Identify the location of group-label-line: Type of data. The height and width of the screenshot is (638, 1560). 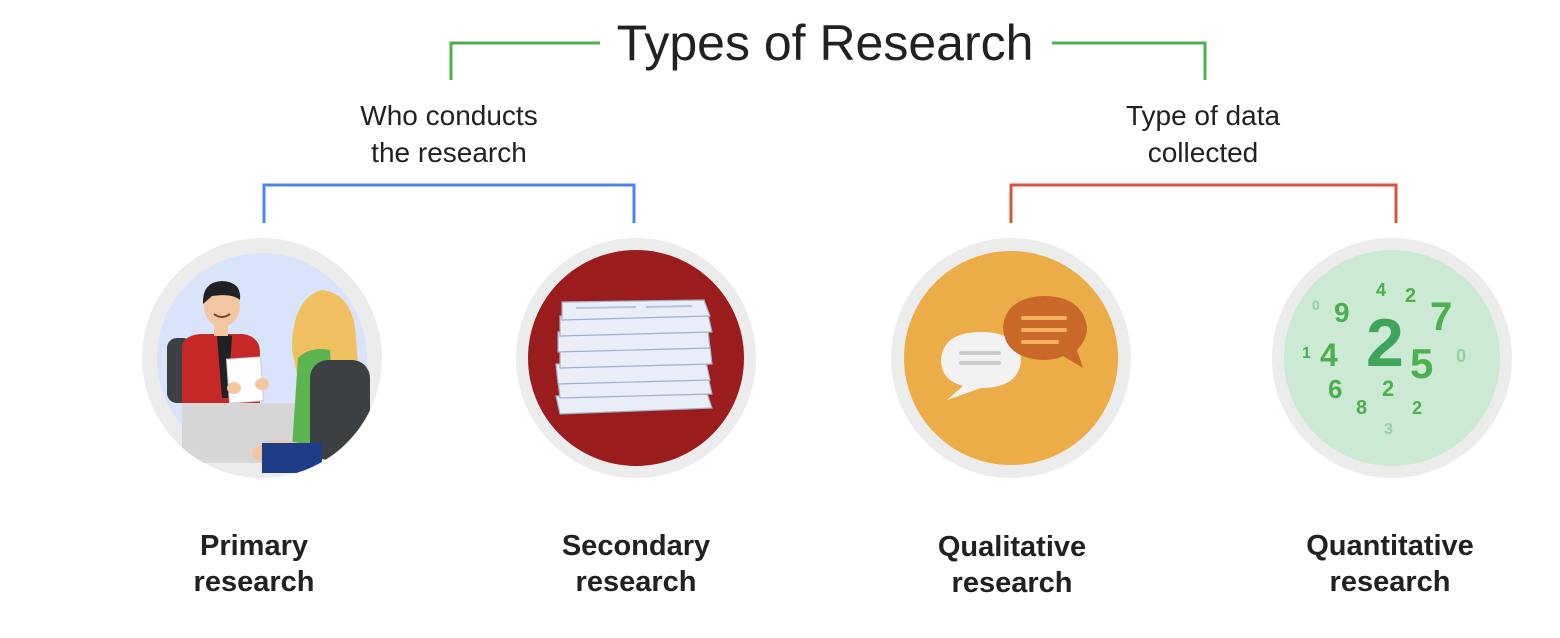
(1203, 115).